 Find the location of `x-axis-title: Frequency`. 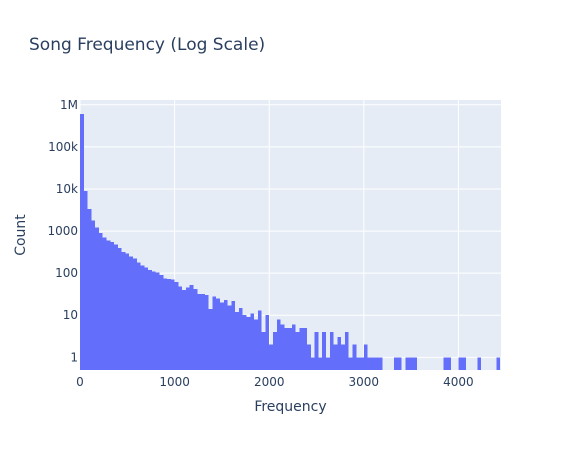

x-axis-title: Frequency is located at coordinates (290, 407).